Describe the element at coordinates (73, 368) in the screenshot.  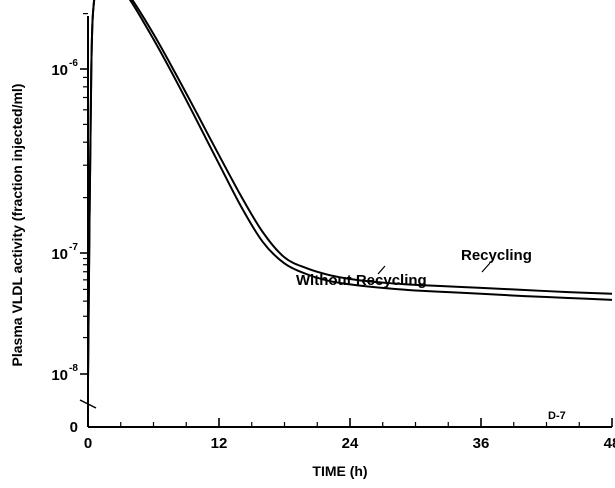
I see `y-tick-exponent: -8` at that location.